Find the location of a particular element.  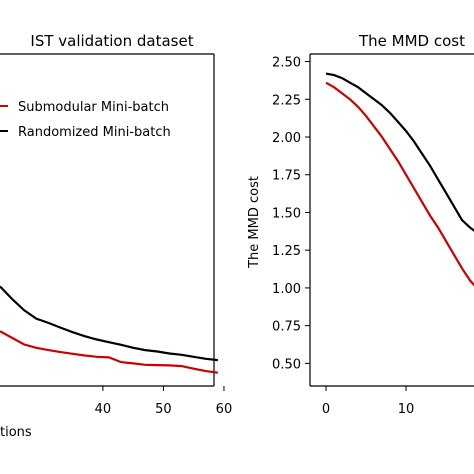

right-y-tick-label: 2.25 is located at coordinates (286, 100).